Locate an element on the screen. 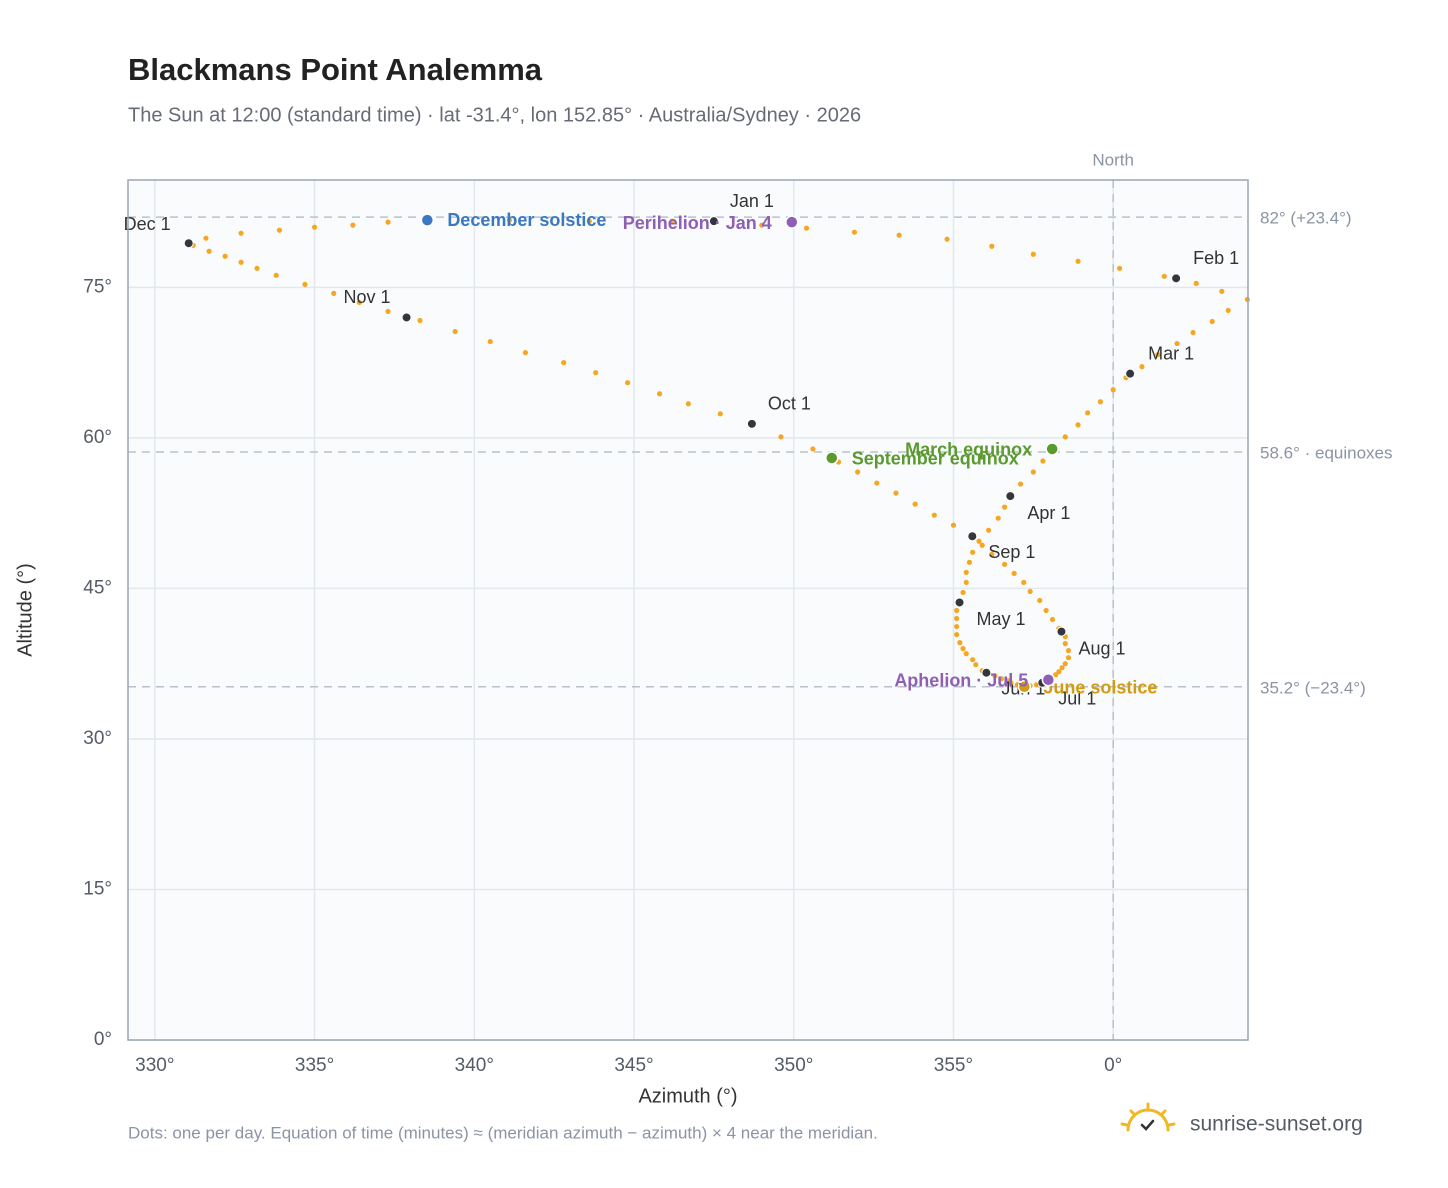  month-label: Jan 1 is located at coordinates (752, 201).